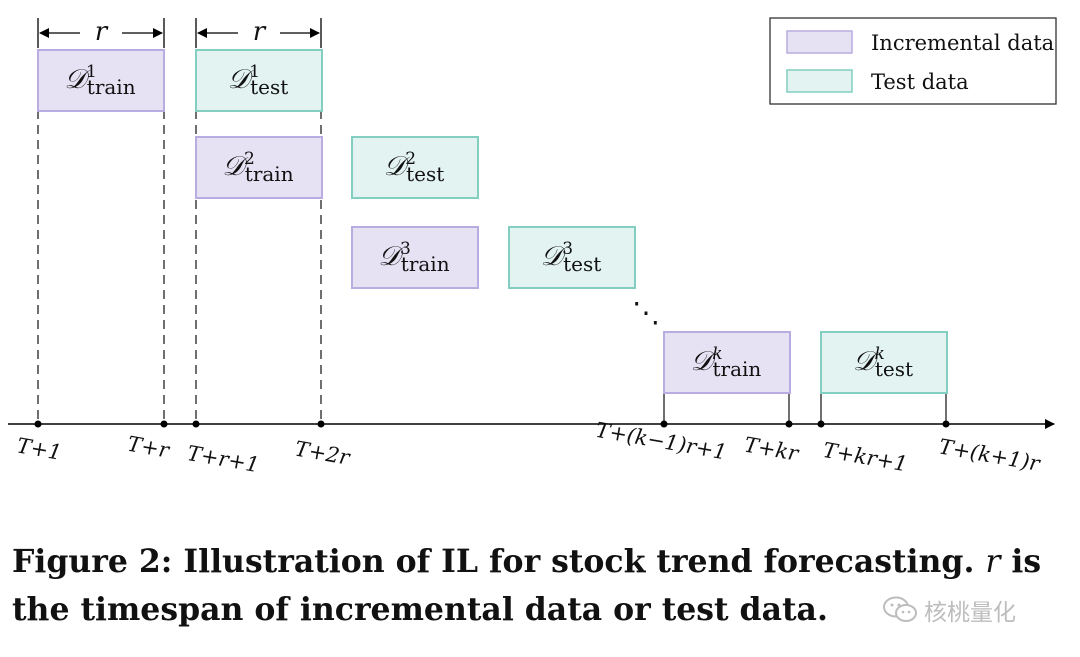  I want to click on block-label: 𝒟3 train, so click(413, 257).